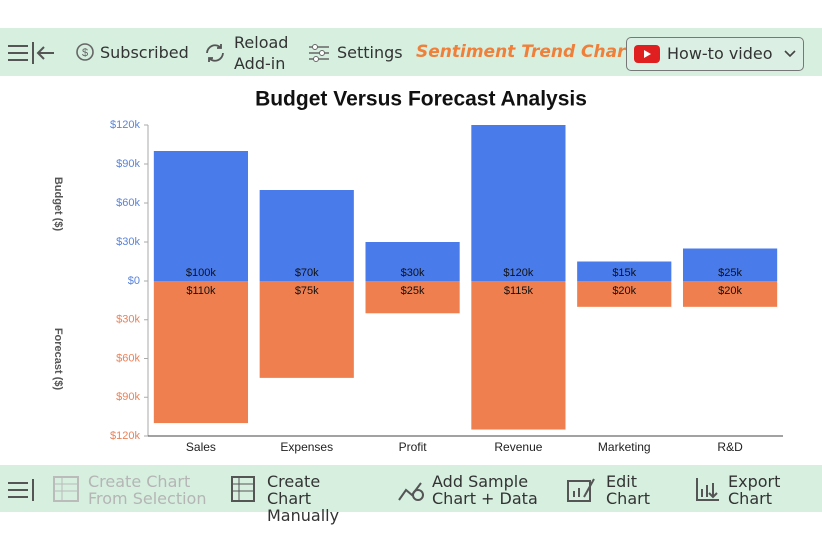  What do you see at coordinates (66, 489) in the screenshot?
I see `table-icon` at bounding box center [66, 489].